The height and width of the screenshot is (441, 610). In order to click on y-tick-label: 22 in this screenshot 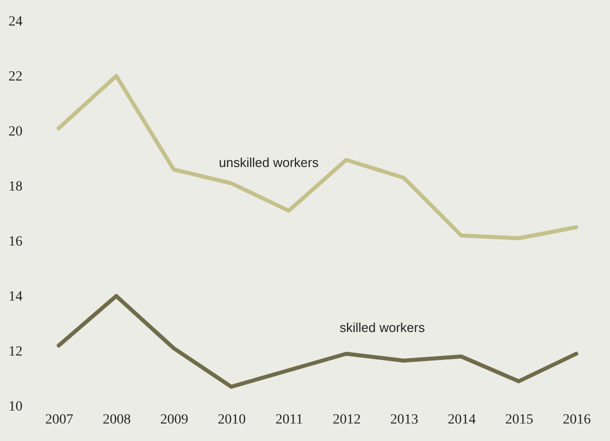, I will do `click(15, 77)`.